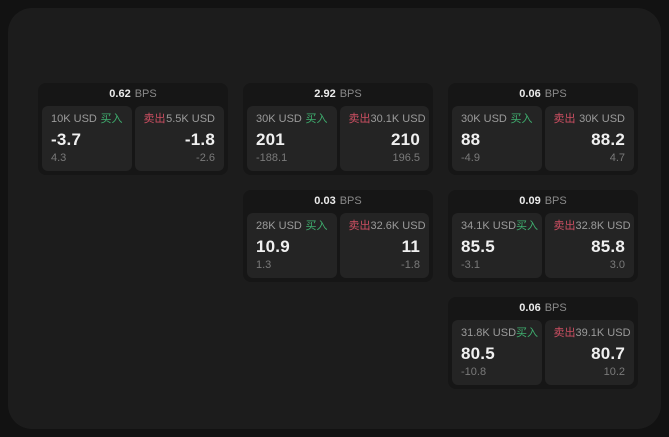  I want to click on card-body: 30K USD 买入 88 -4.9 卖出 30K USD 88.2 4.7, so click(543, 140).